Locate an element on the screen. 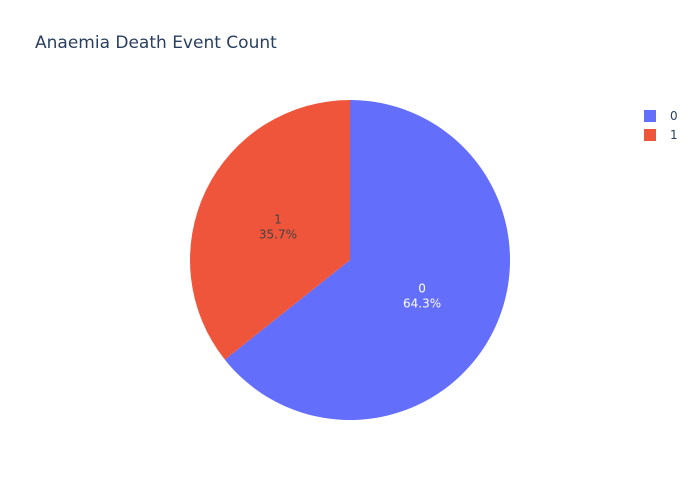 The image size is (700, 500). legend: 0 1 is located at coordinates (661, 125).